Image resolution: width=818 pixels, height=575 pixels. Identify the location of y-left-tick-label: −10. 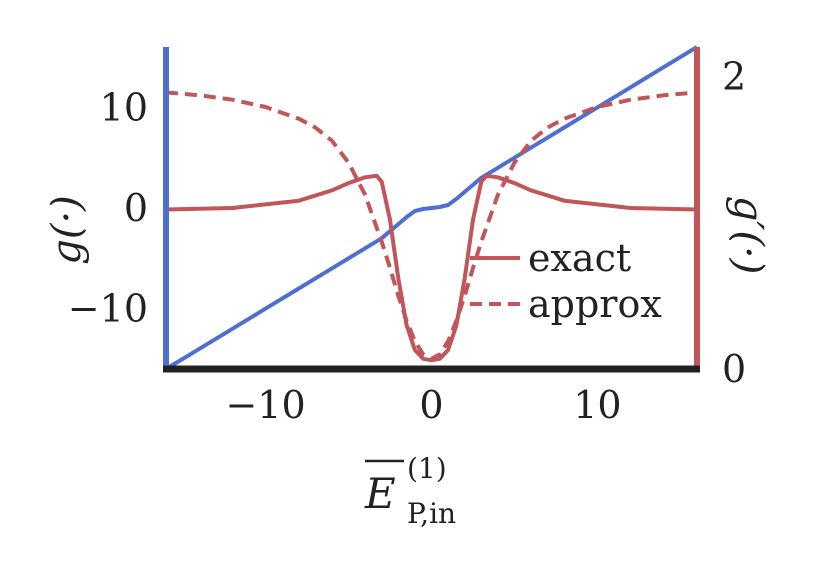
(108, 309).